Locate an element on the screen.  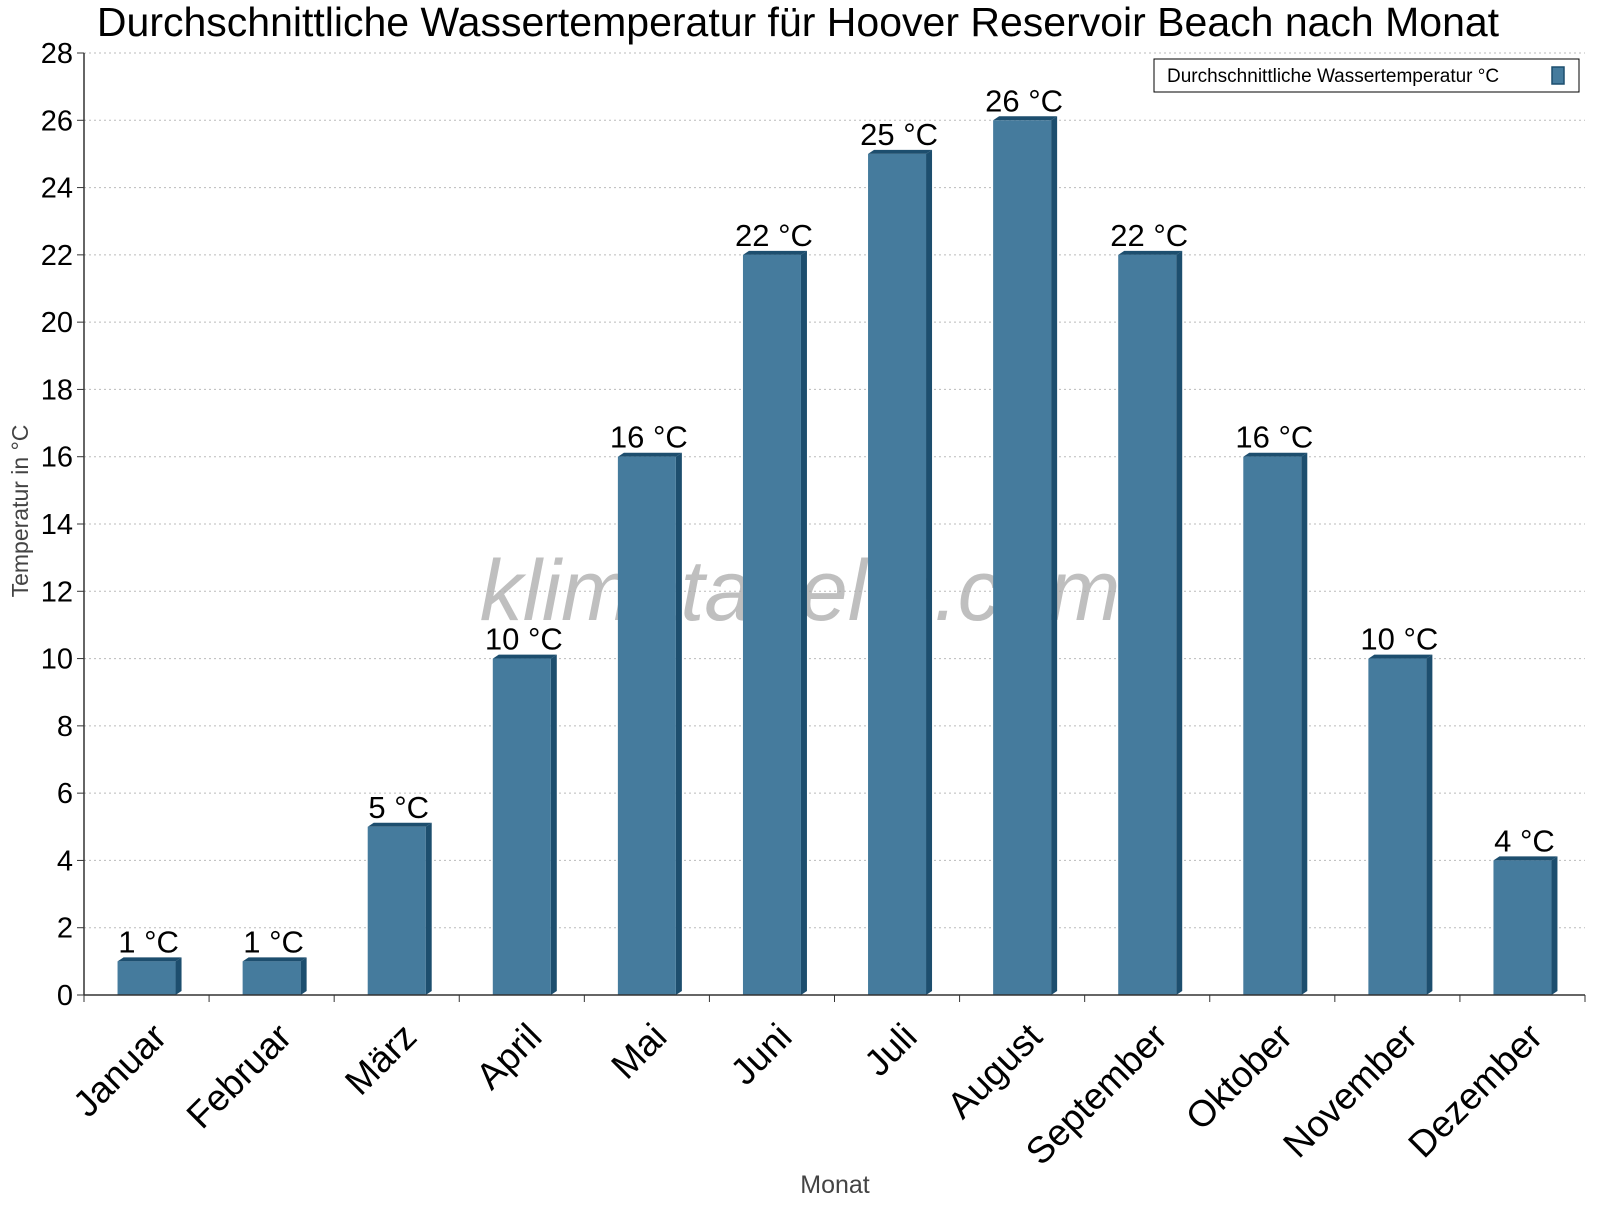
data-label: 26 °C is located at coordinates (1024, 100).